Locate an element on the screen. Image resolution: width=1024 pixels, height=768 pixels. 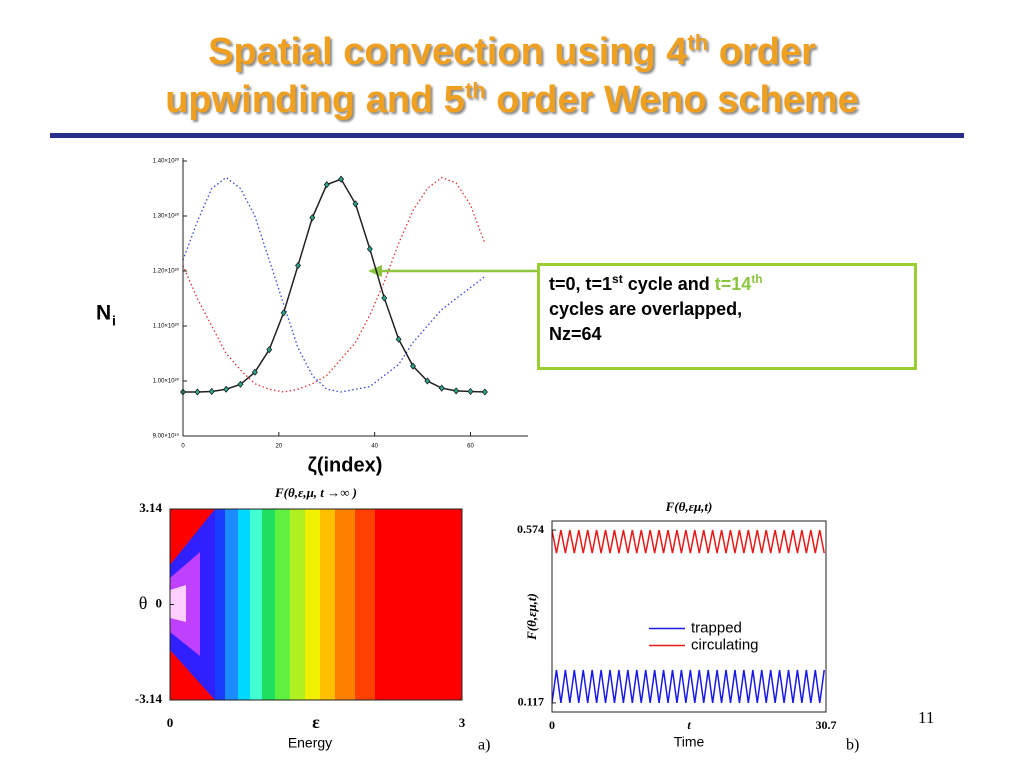
x-tick-label: 40 is located at coordinates (374, 447).